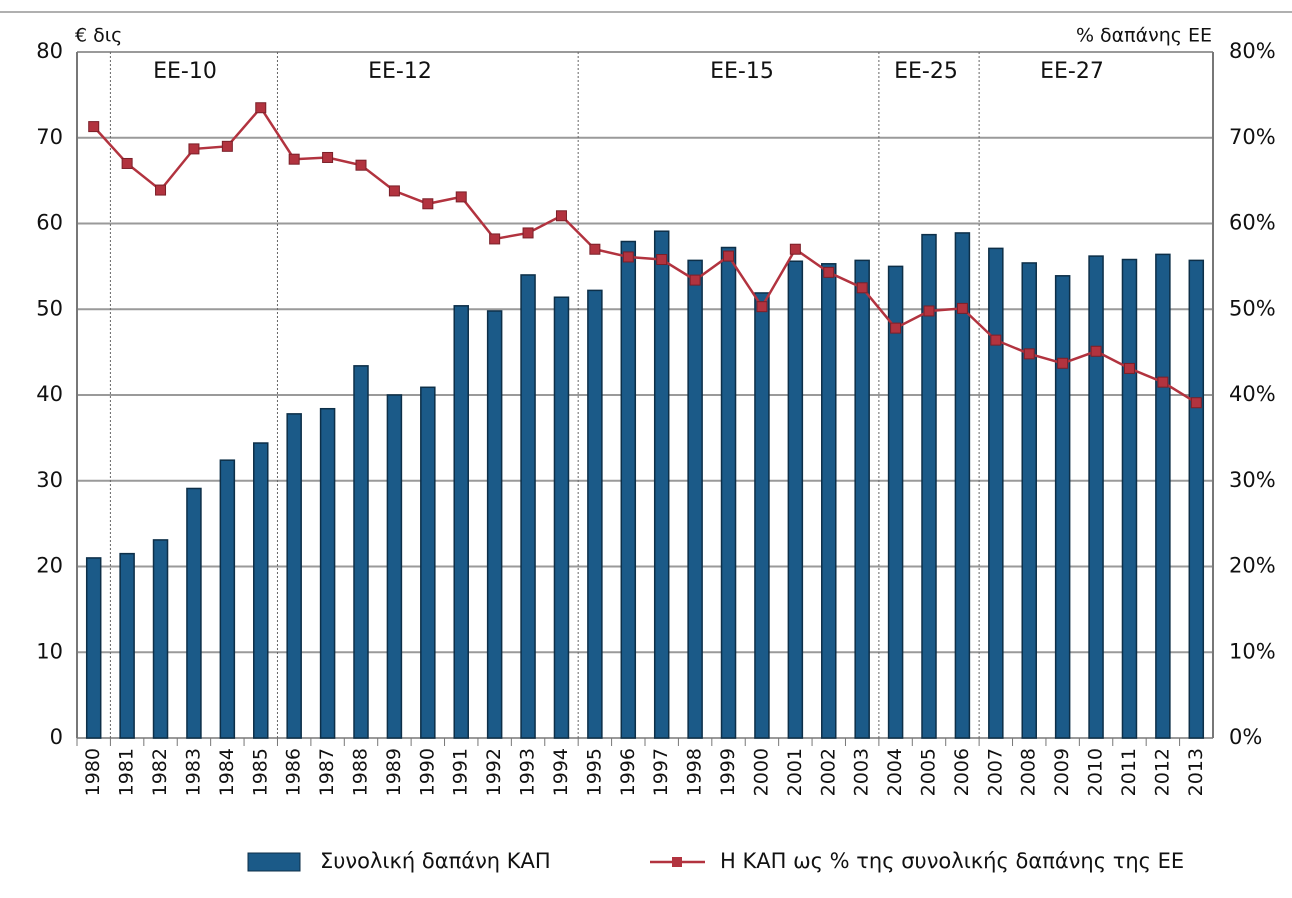 This screenshot has width=1292, height=898. What do you see at coordinates (661, 772) in the screenshot?
I see `x-tick-label: 1997` at bounding box center [661, 772].